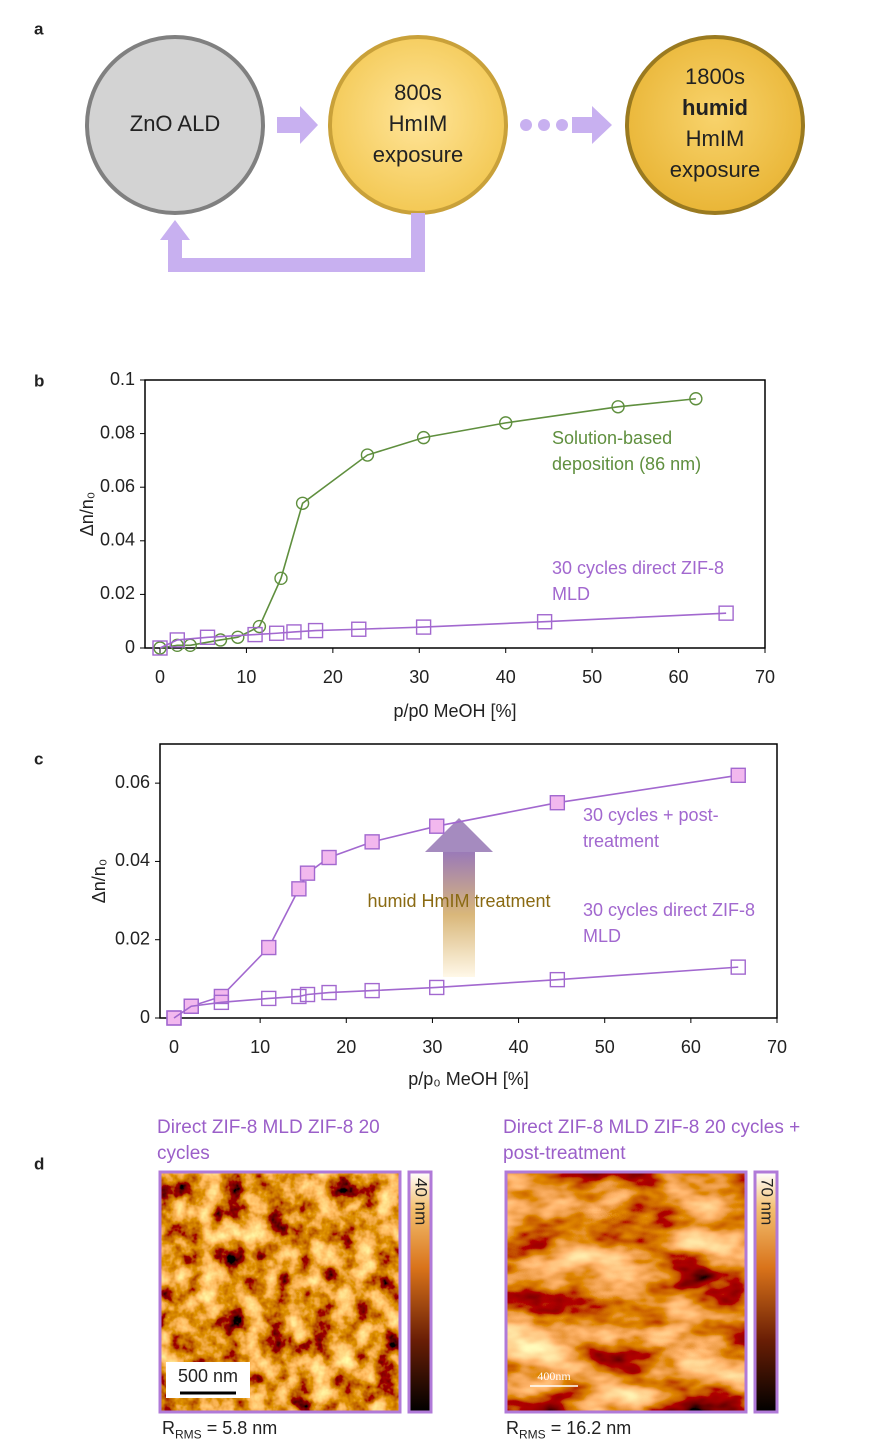 The image size is (870, 1443). What do you see at coordinates (242, 1428) in the screenshot?
I see `rms-value: = 5.8 nm` at bounding box center [242, 1428].